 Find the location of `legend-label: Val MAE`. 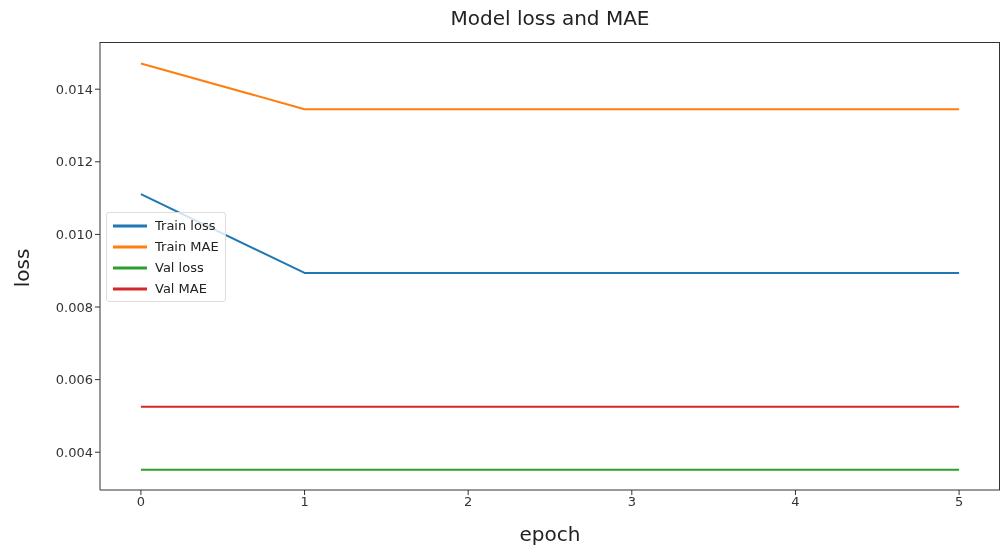

legend-label: Val MAE is located at coordinates (181, 288).